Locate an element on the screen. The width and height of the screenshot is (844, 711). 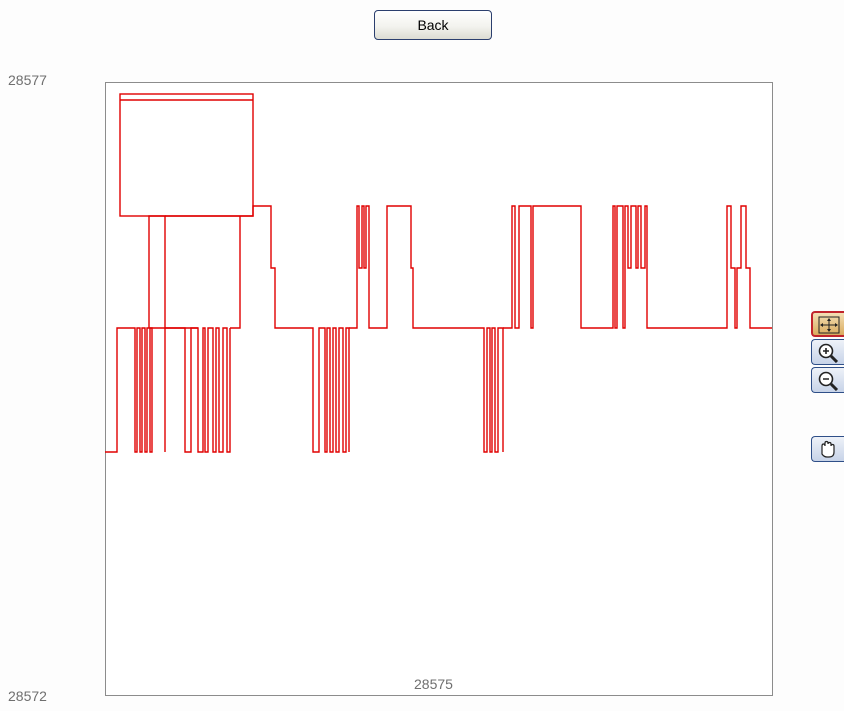
y-axis-min-label: 28572 is located at coordinates (27, 696).